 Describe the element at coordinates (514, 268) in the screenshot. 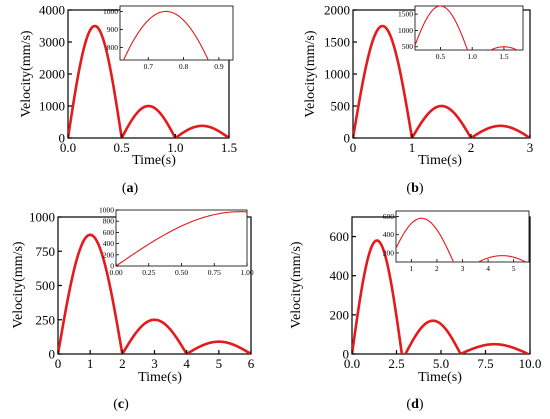

I see `inset-x-tick-label: 5` at that location.